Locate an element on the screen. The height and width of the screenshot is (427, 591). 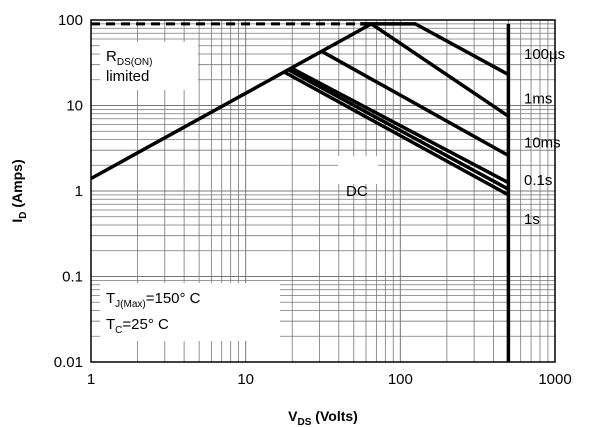
rds-label-box is located at coordinates (149, 66).